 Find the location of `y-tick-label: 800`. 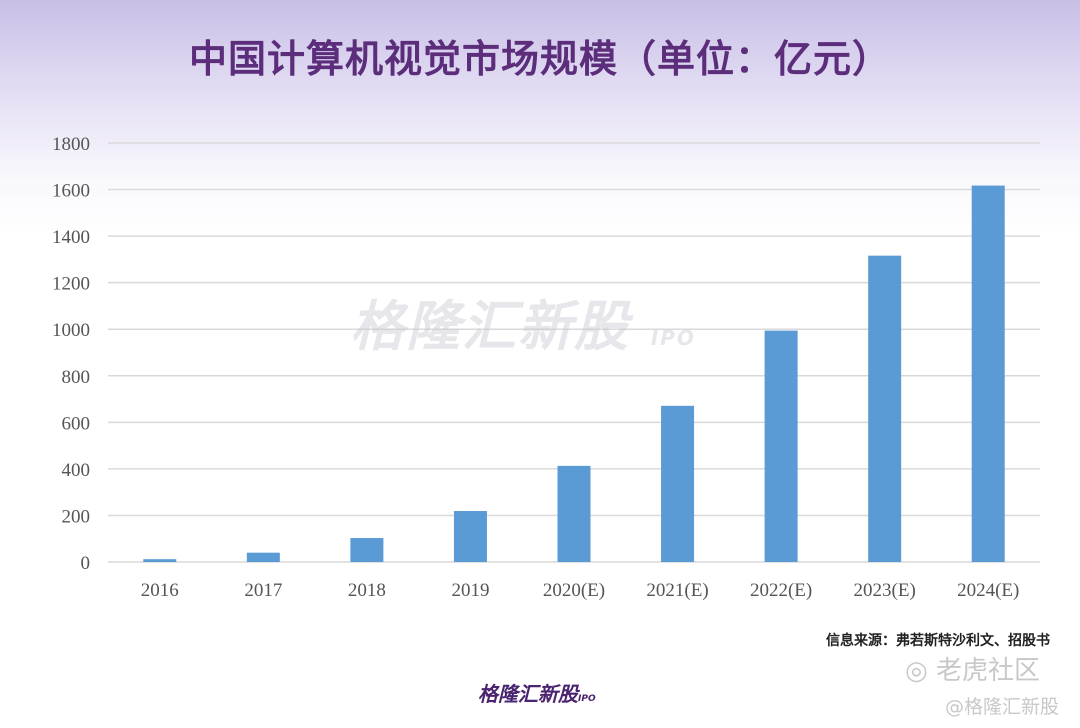

y-tick-label: 800 is located at coordinates (76, 377).